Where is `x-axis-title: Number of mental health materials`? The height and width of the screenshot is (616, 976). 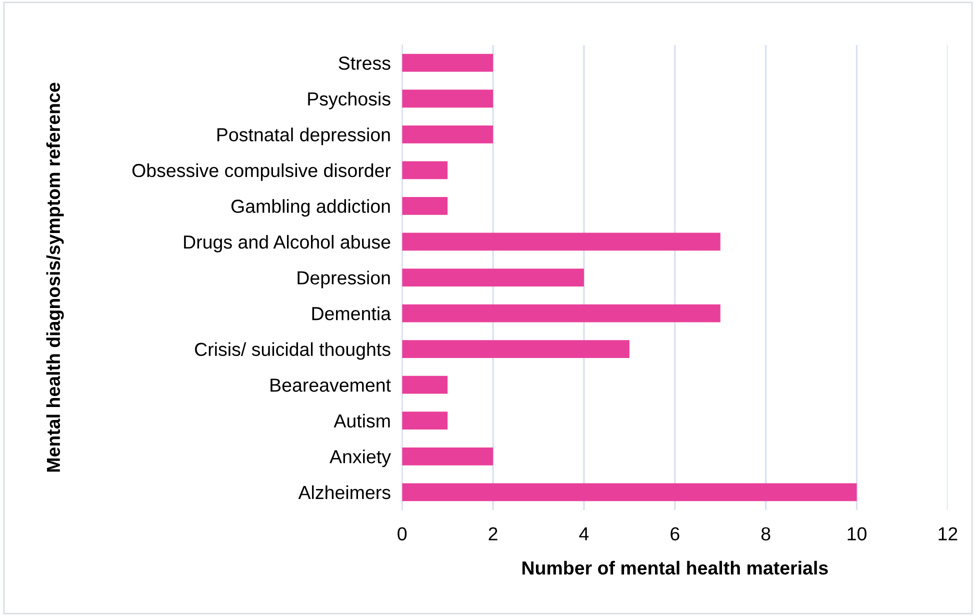
x-axis-title: Number of mental health materials is located at coordinates (675, 567).